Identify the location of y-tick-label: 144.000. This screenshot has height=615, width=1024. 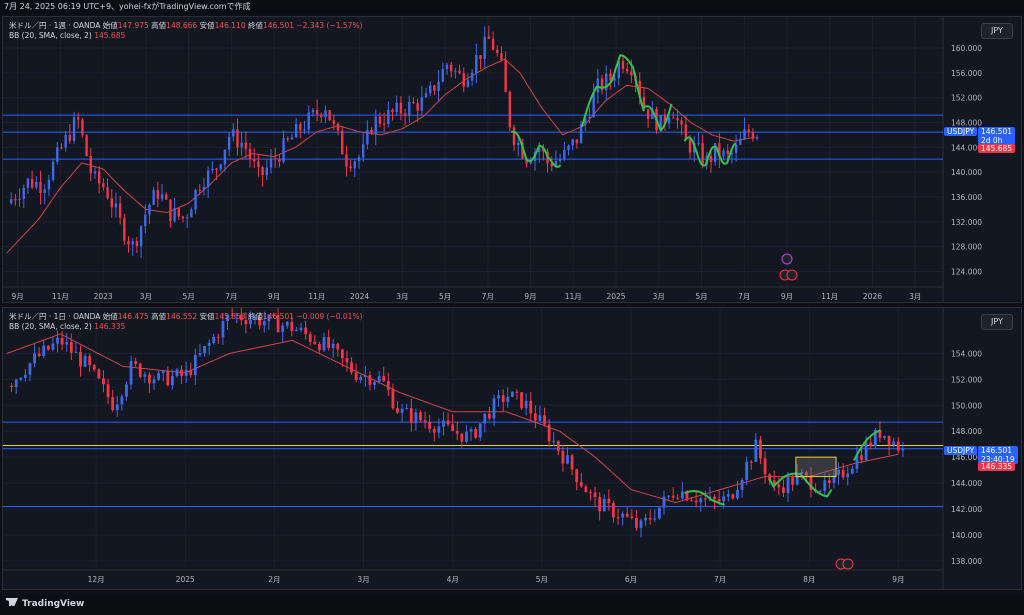
(966, 147).